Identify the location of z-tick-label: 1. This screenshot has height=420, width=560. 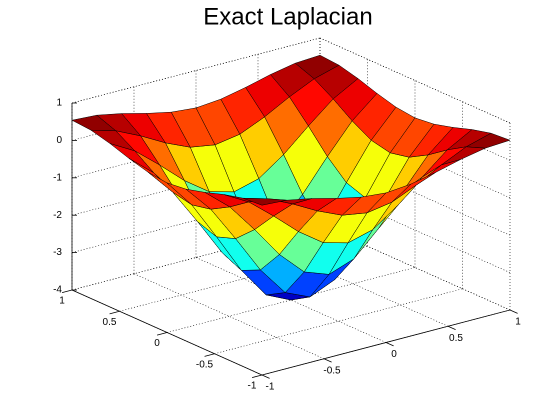
(59, 103).